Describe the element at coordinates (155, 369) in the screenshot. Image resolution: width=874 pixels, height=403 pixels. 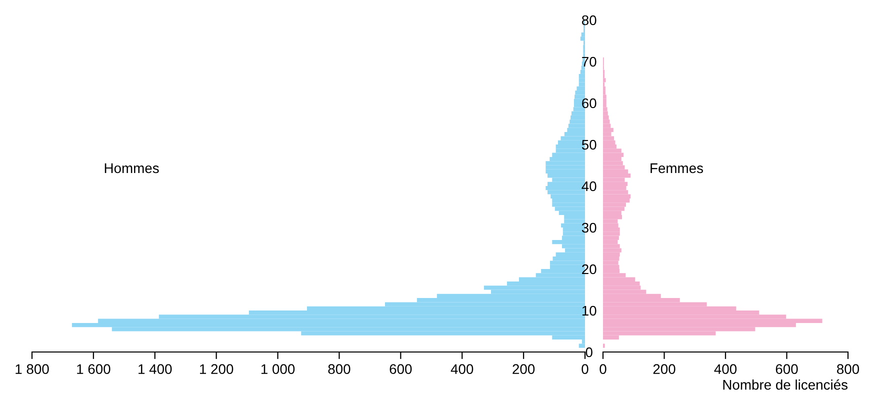
I see `x-tick-label: 1 400` at that location.